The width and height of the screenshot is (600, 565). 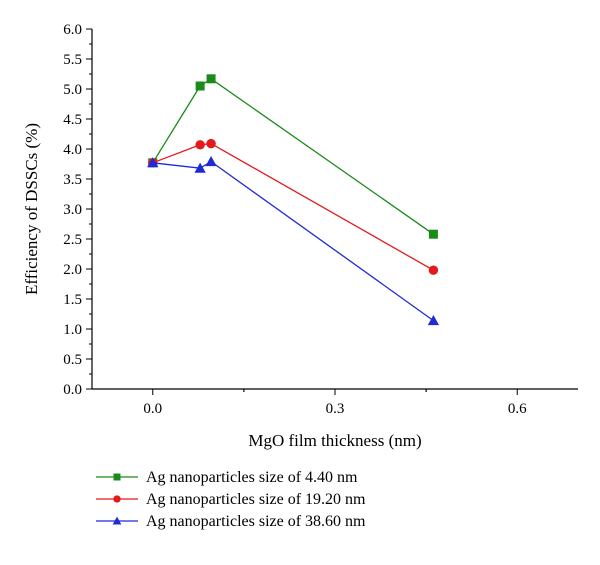 I want to click on y-tick-label: 0.5, so click(x=72, y=360).